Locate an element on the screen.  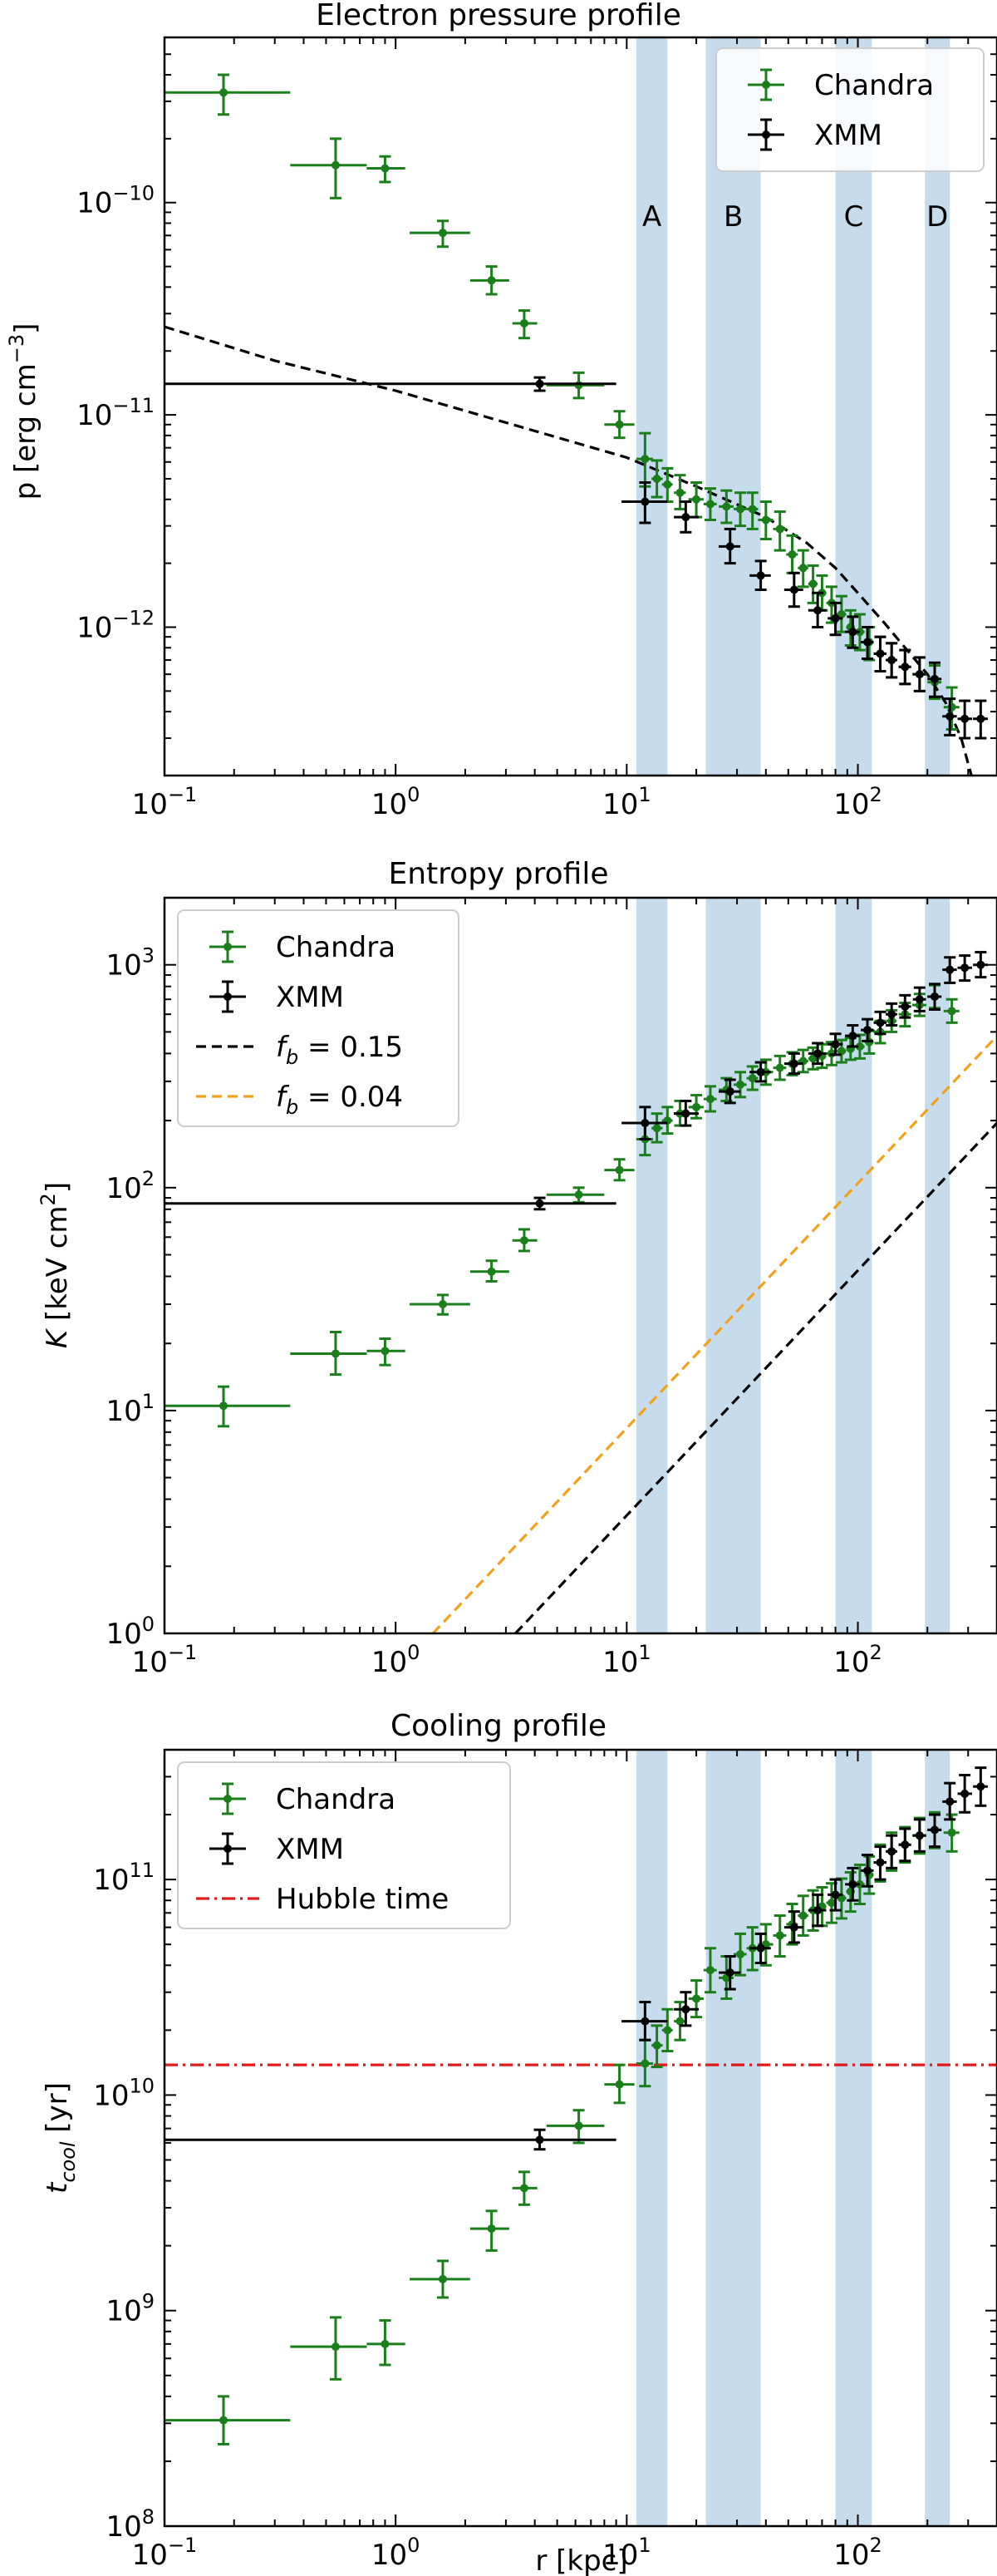
curve-fb015 is located at coordinates (756, 1377).